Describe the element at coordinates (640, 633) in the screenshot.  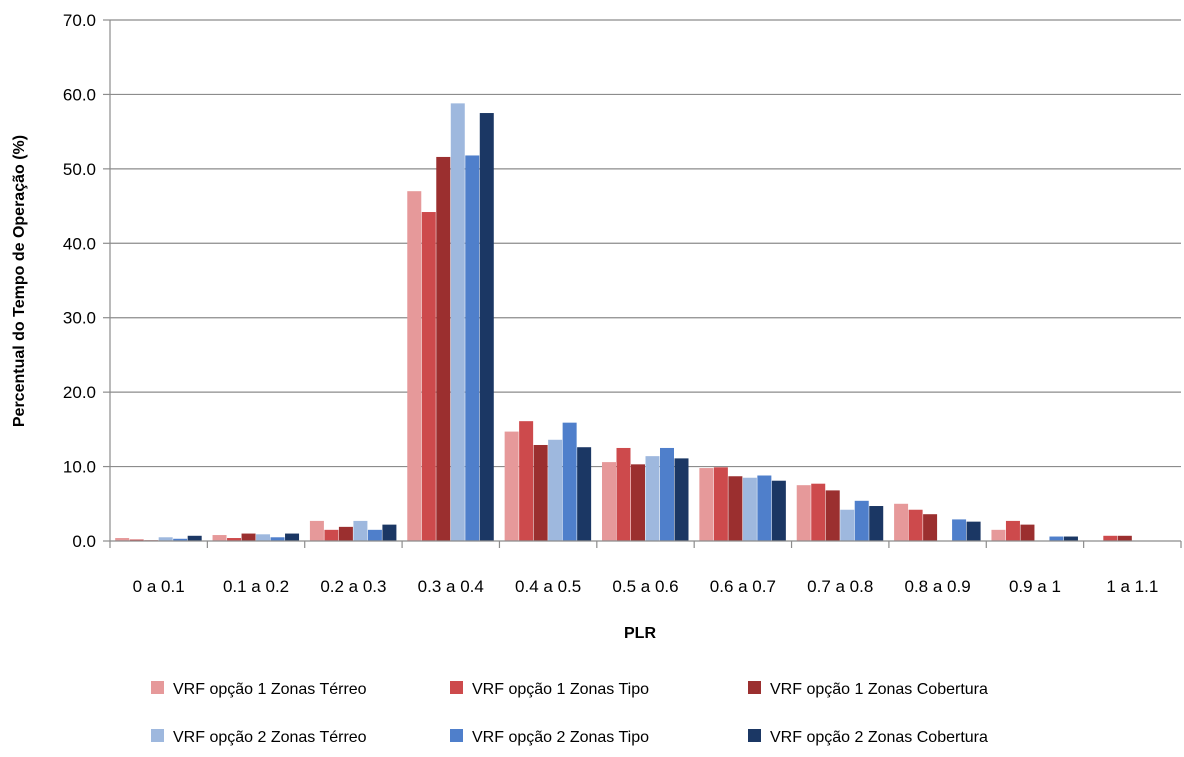
I see `x-axis-title: PLR` at that location.